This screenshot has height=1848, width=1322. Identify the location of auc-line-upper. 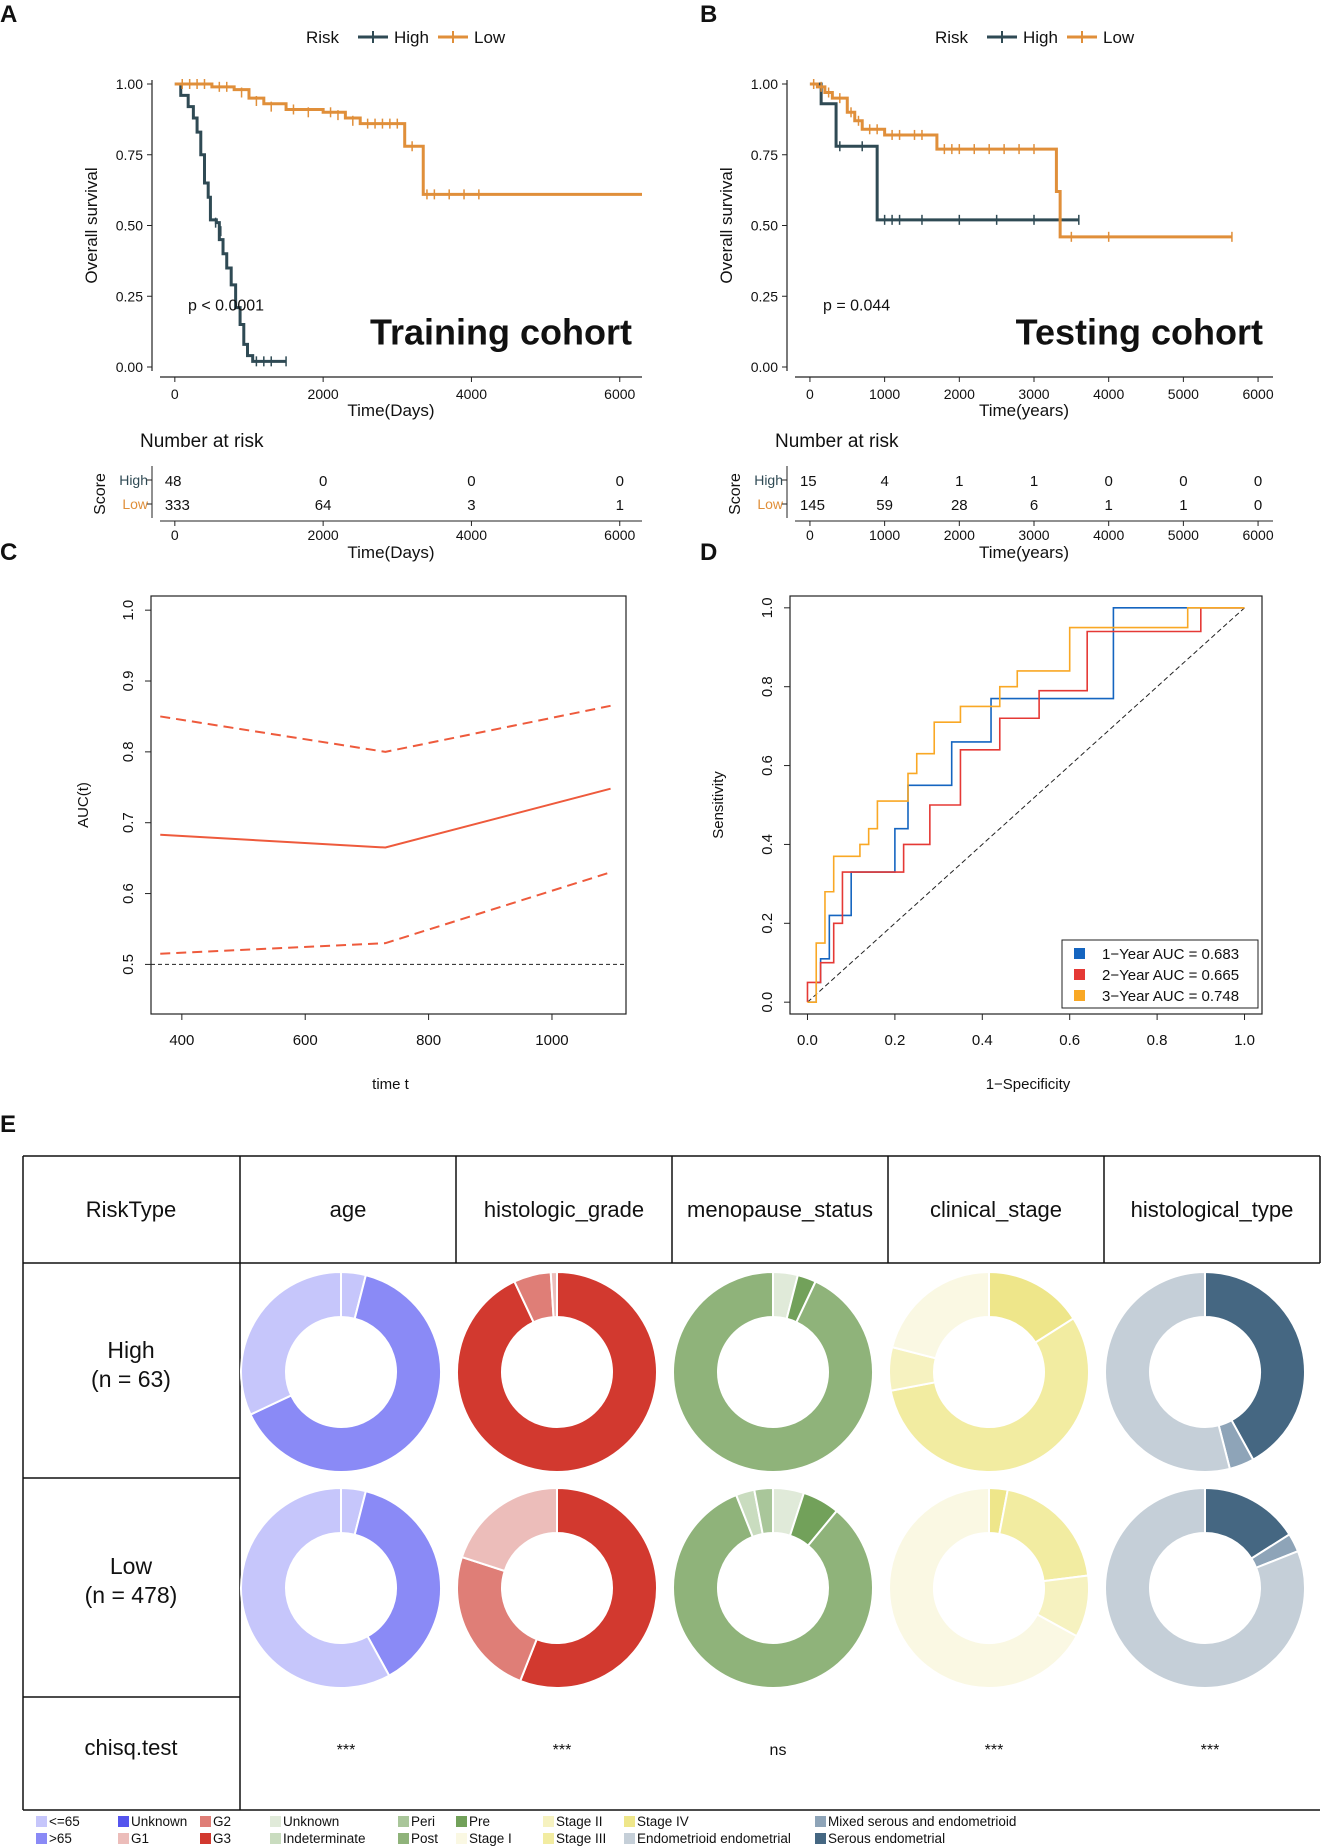
(385, 728).